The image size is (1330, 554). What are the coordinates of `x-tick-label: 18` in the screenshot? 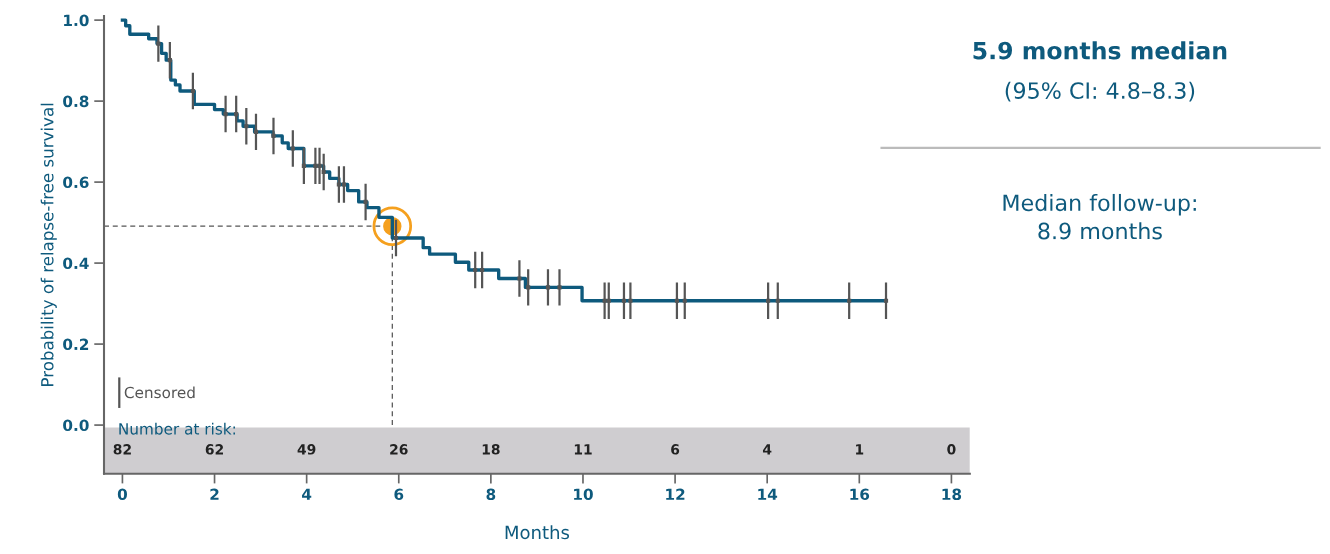 It's located at (952, 494).